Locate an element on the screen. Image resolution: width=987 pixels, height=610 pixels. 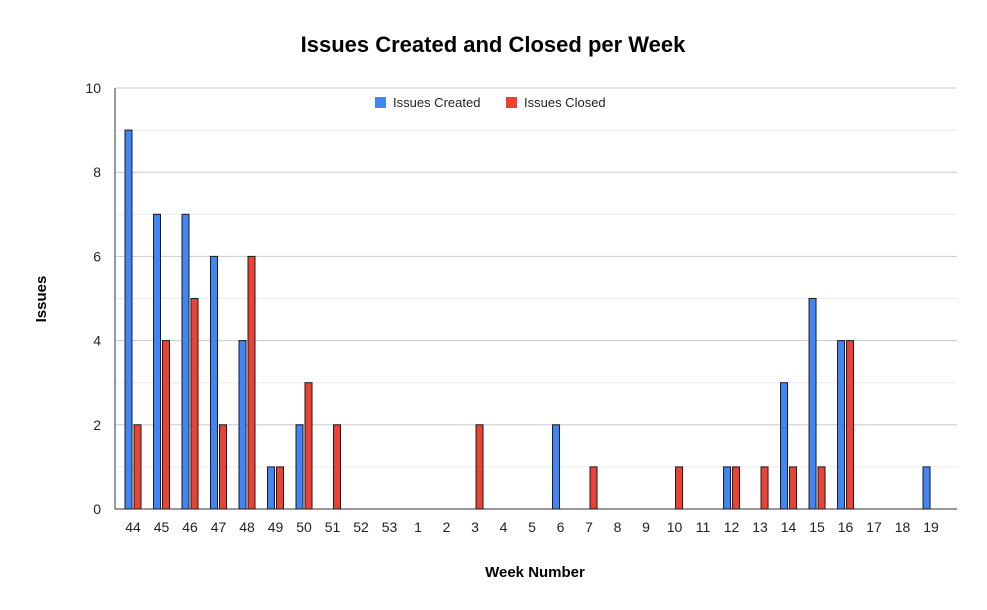
y-tick-label: 8 is located at coordinates (97, 172).